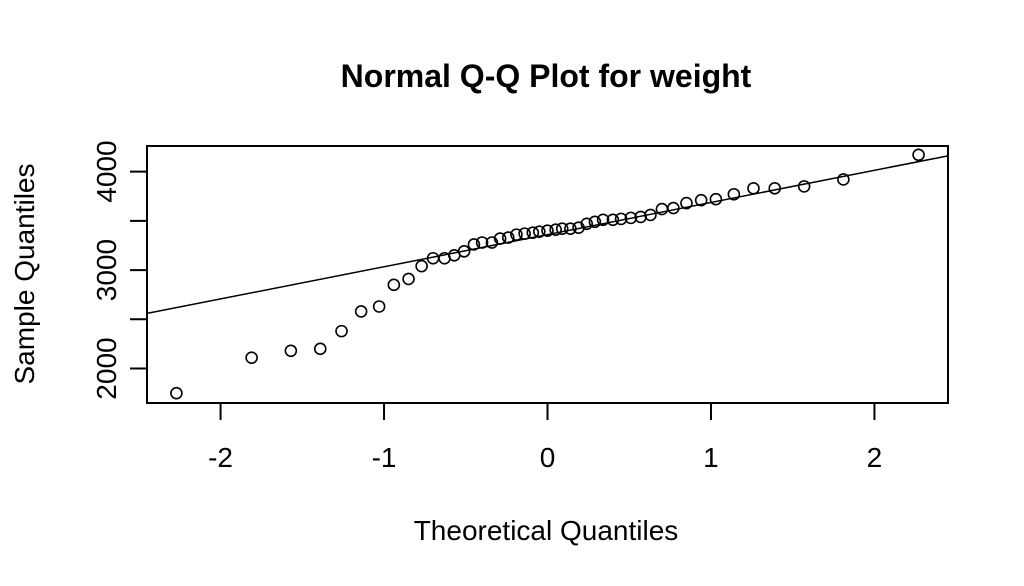  What do you see at coordinates (546, 530) in the screenshot?
I see `x-axis-label: Theoretical Quantiles` at bounding box center [546, 530].